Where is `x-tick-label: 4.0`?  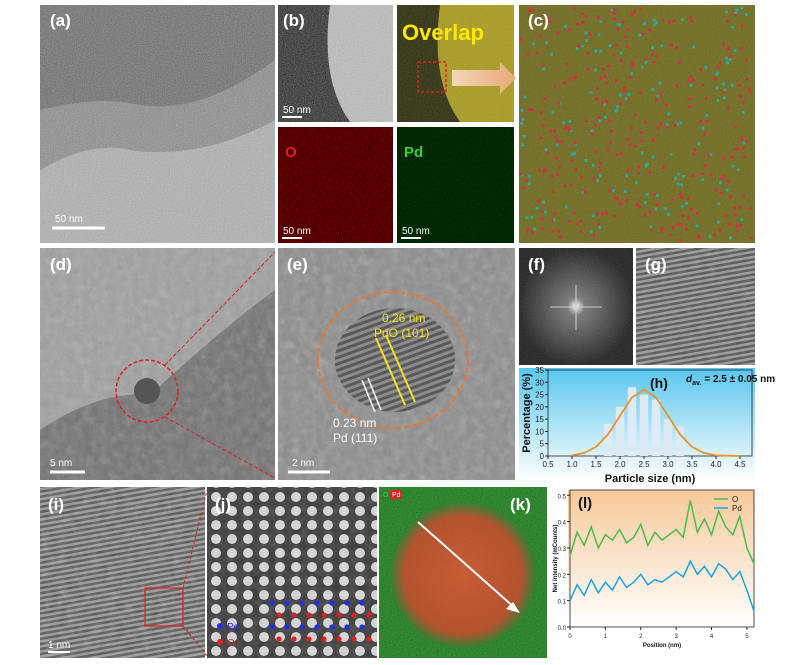
x-tick-label: 4.0 is located at coordinates (716, 464).